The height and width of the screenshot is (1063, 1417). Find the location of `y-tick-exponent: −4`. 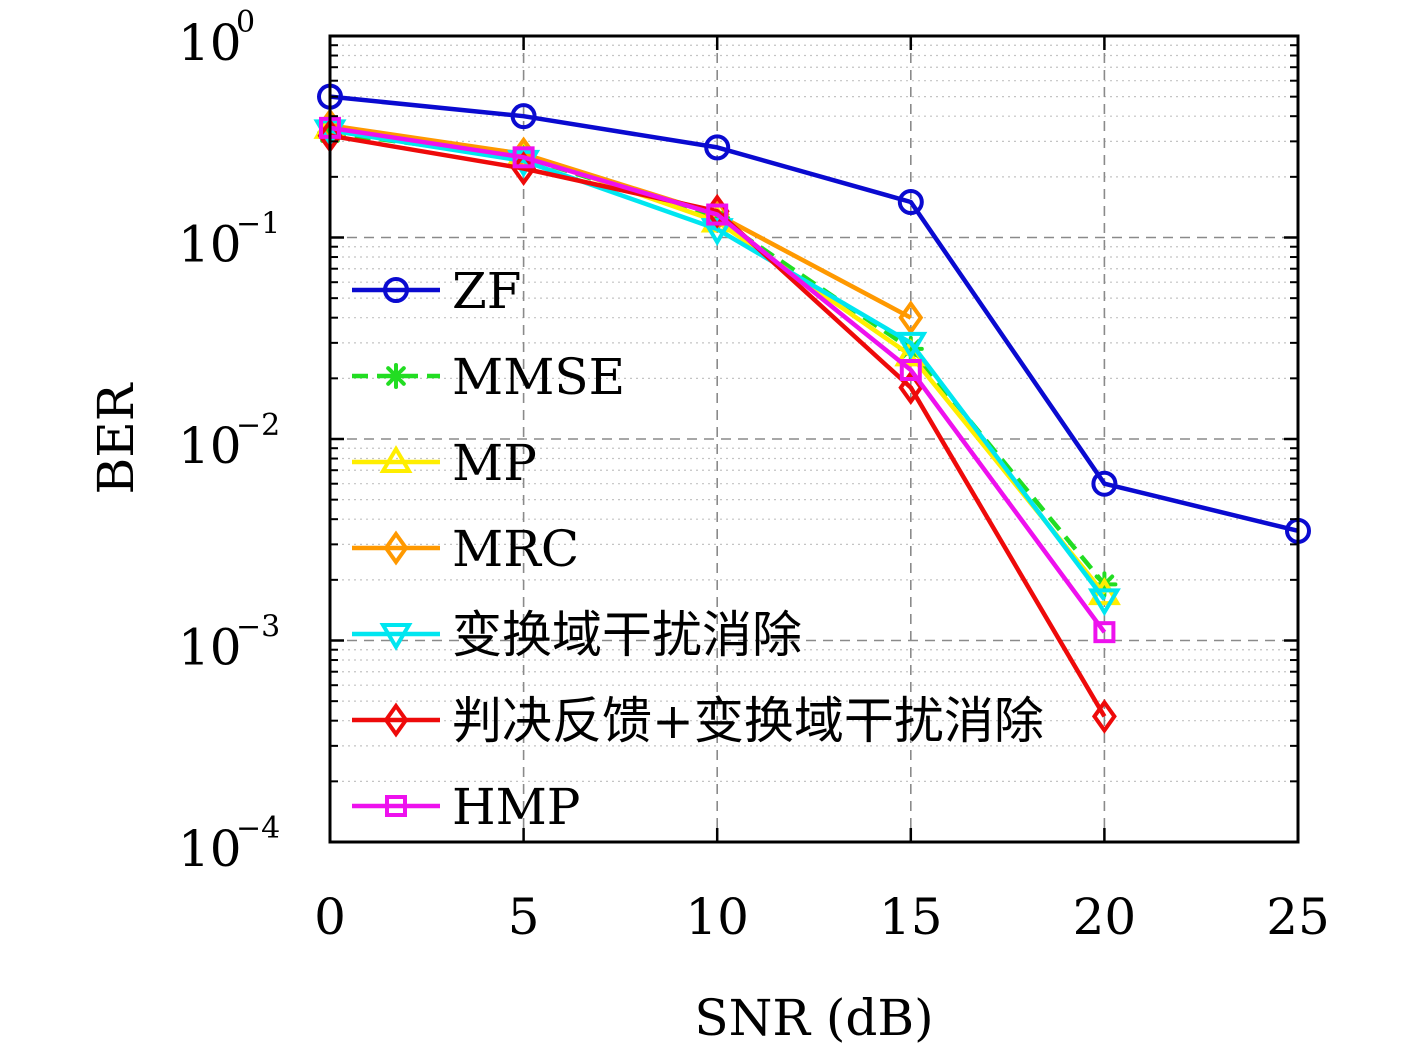

y-tick-exponent: −4 is located at coordinates (258, 828).